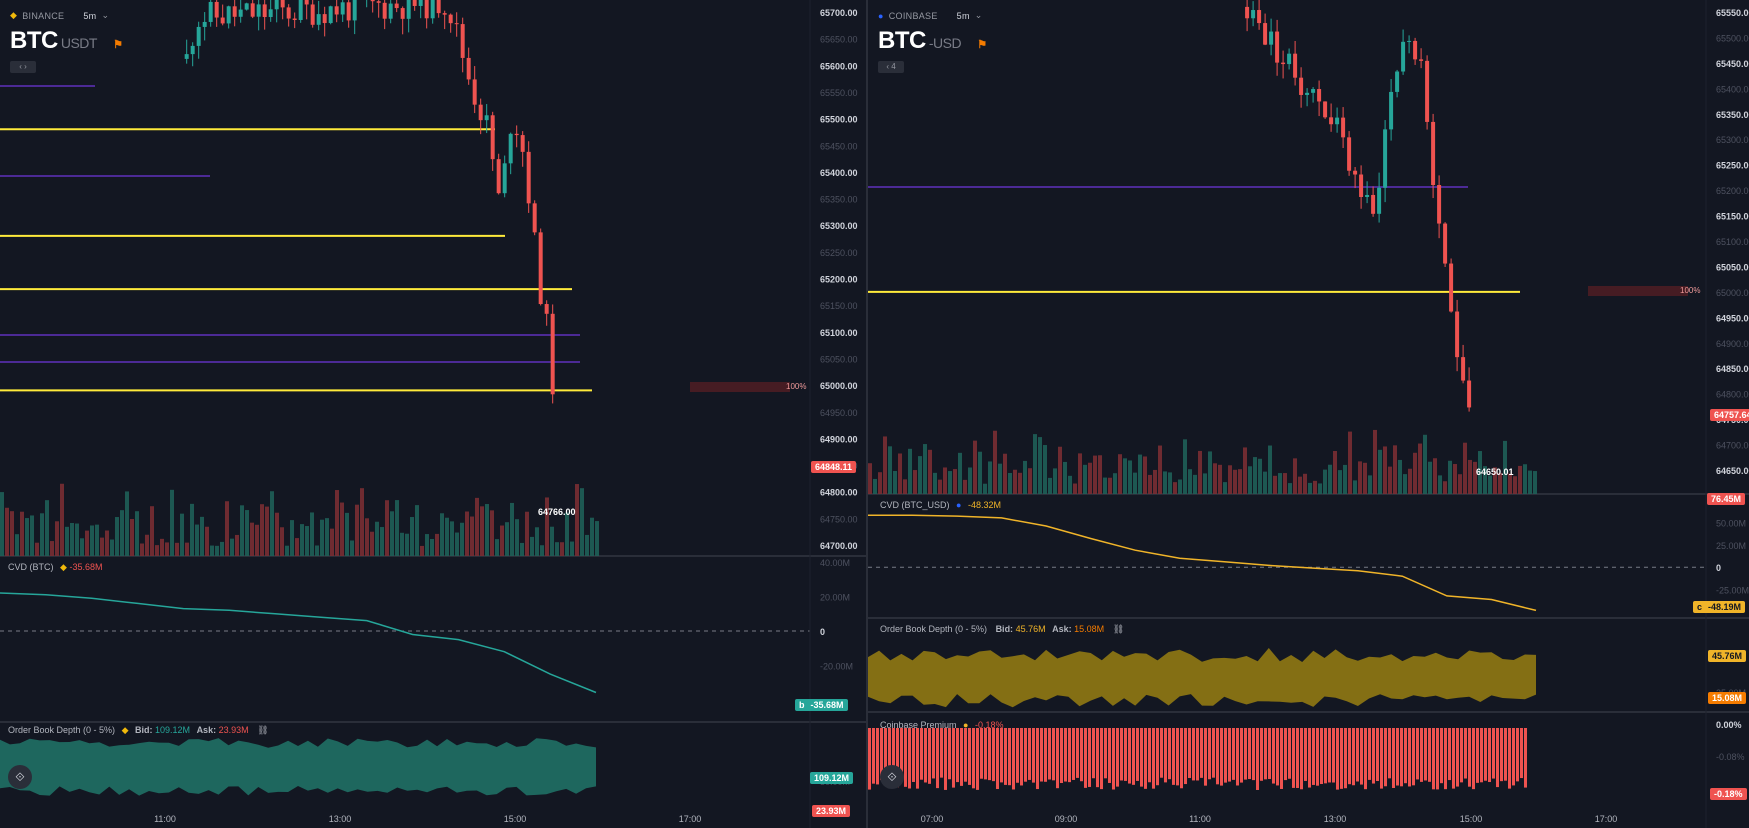  I want to click on price-tick-label: 64700.00, so click(1732, 446).